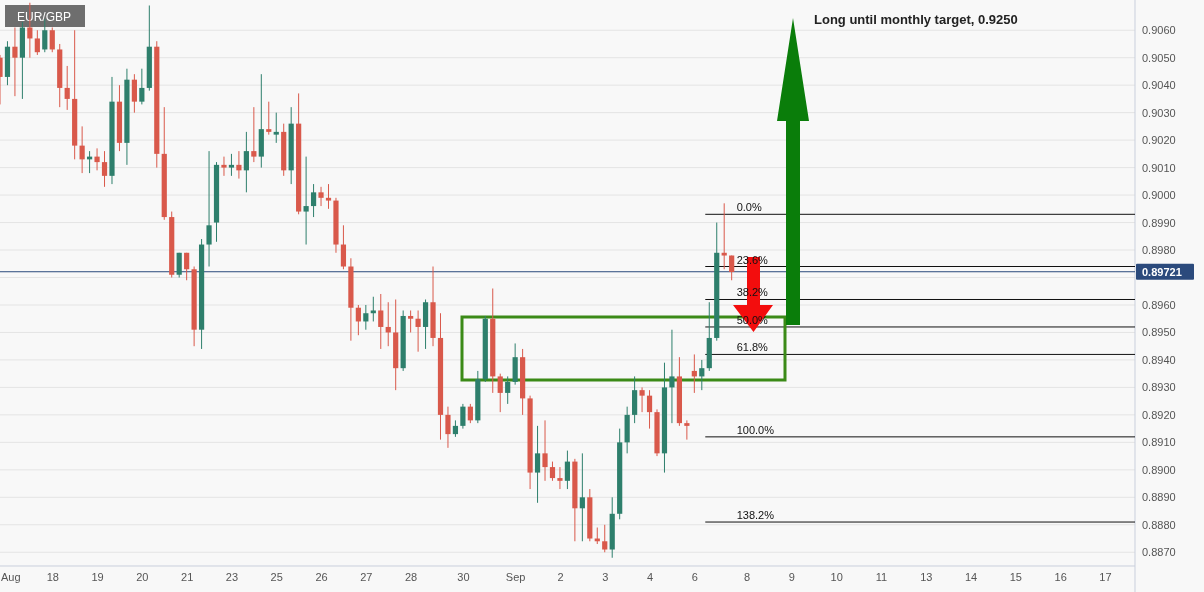 The width and height of the screenshot is (1204, 592). I want to click on x-tick-label: 8, so click(747, 576).